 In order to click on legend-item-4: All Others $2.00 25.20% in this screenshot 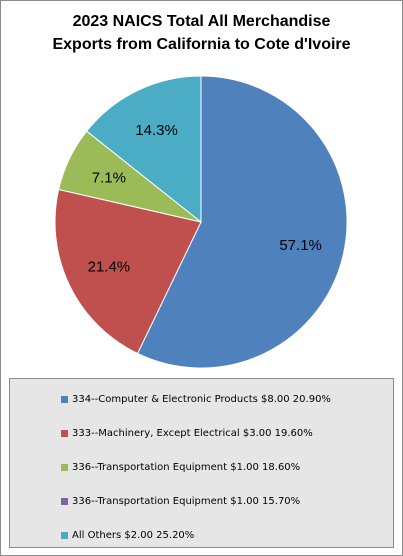, I will do `click(127, 535)`.